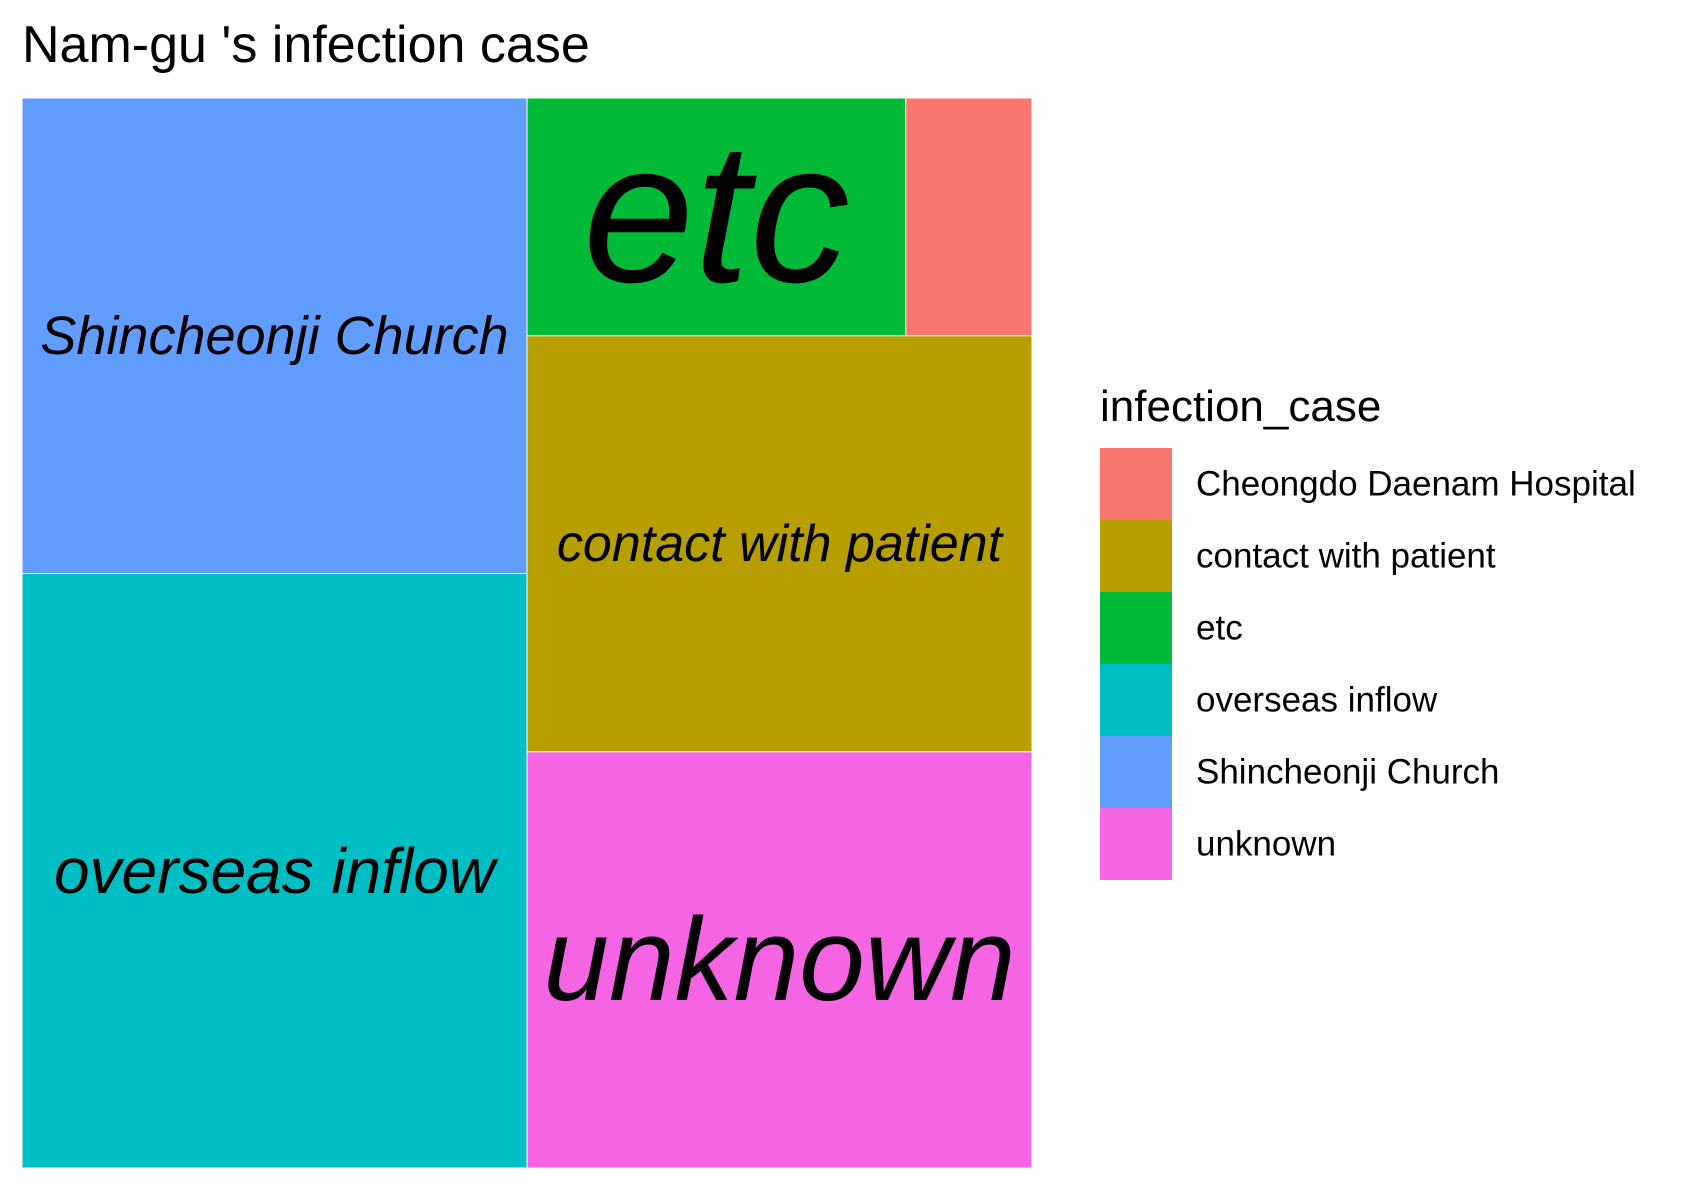 The image size is (1699, 1184). Describe the element at coordinates (1416, 484) in the screenshot. I see `legend-label-cheongdo-daenam-hospital: Cheongdo Daenam Hospital` at that location.